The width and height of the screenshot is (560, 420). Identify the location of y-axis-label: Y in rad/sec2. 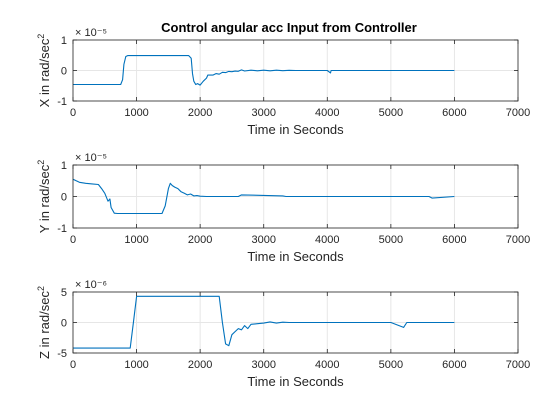
(44, 196).